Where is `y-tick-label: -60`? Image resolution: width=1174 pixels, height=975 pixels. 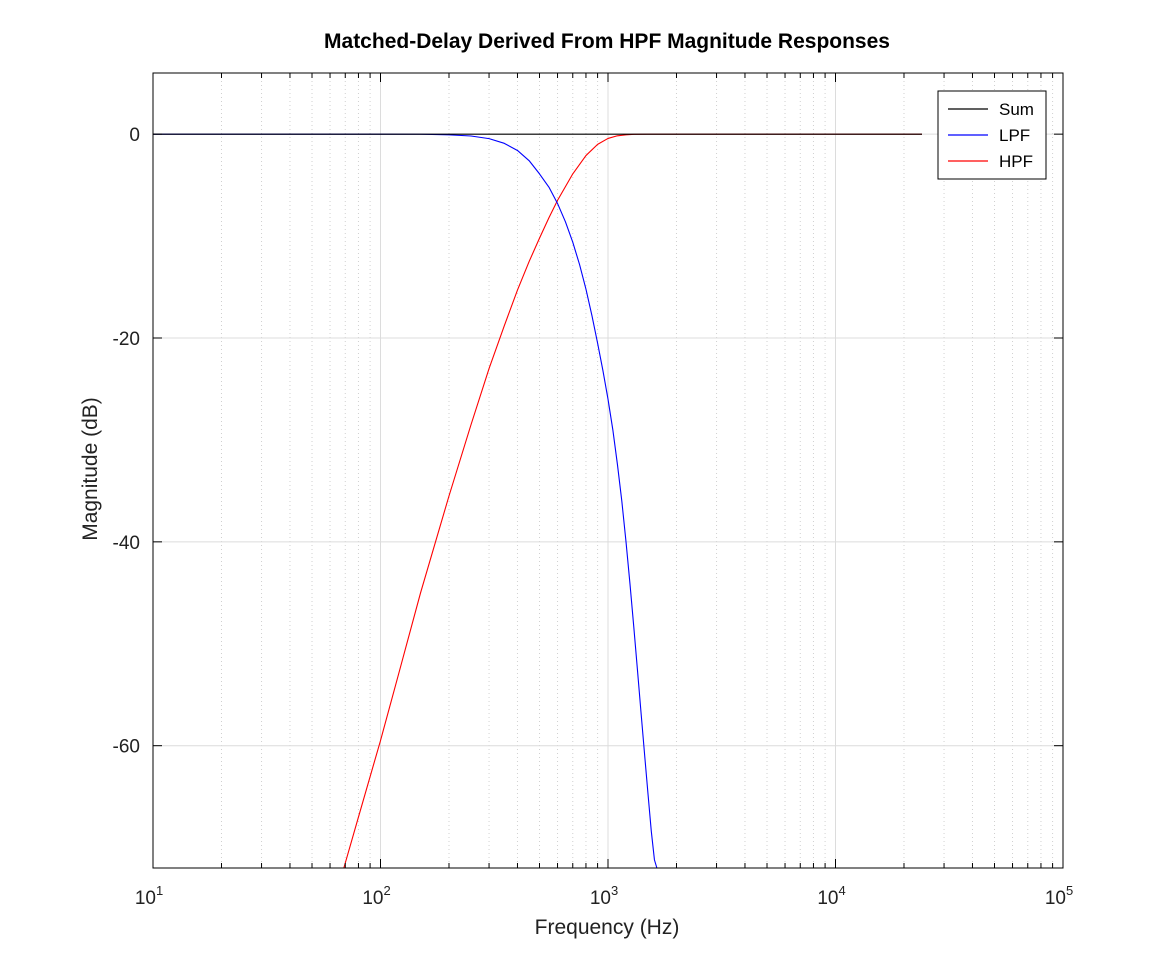 y-tick-label: -60 is located at coordinates (126, 747).